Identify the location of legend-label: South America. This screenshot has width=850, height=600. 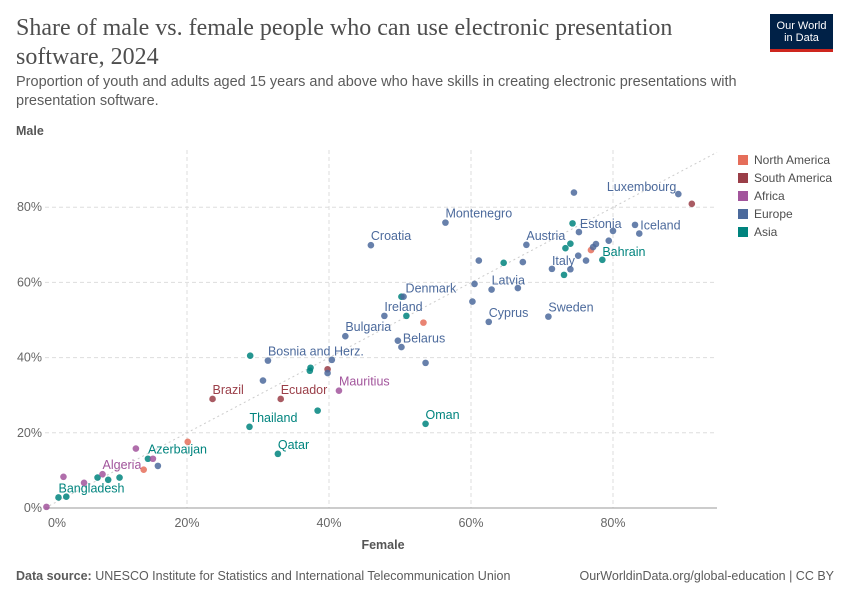
(793, 178).